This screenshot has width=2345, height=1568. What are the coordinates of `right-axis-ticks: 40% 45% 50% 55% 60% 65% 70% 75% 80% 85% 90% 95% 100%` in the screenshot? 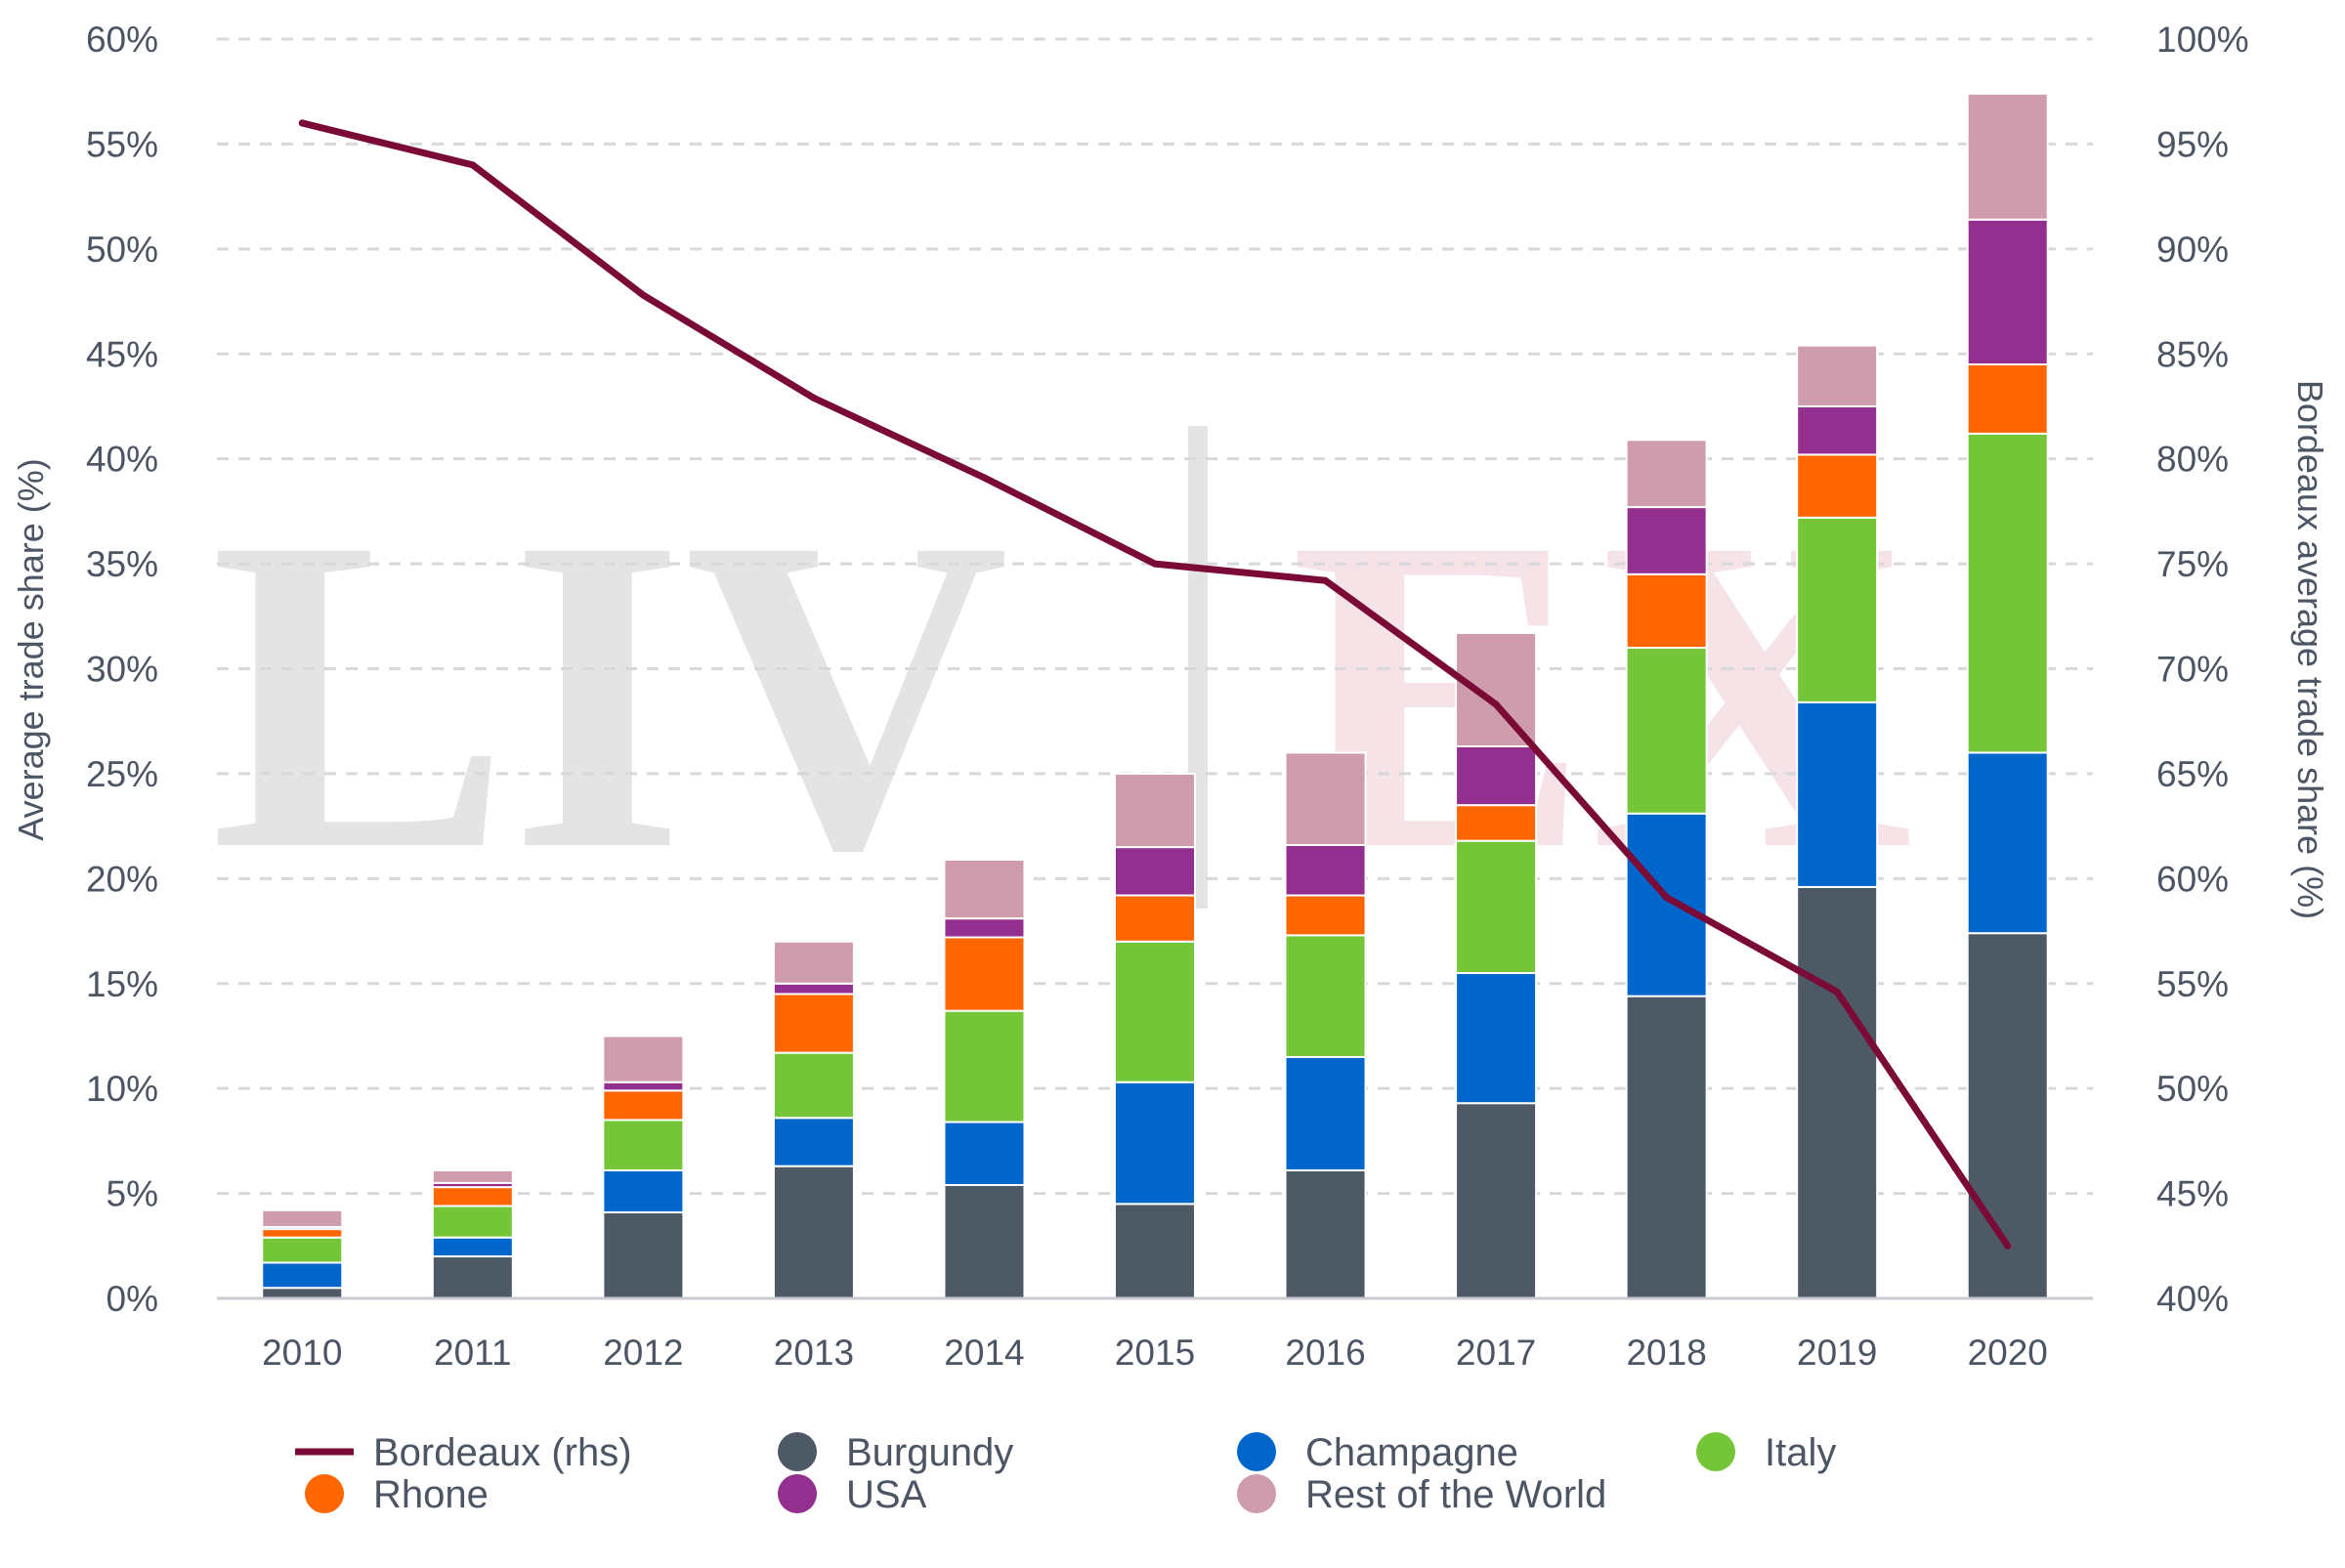 It's located at (2202, 669).